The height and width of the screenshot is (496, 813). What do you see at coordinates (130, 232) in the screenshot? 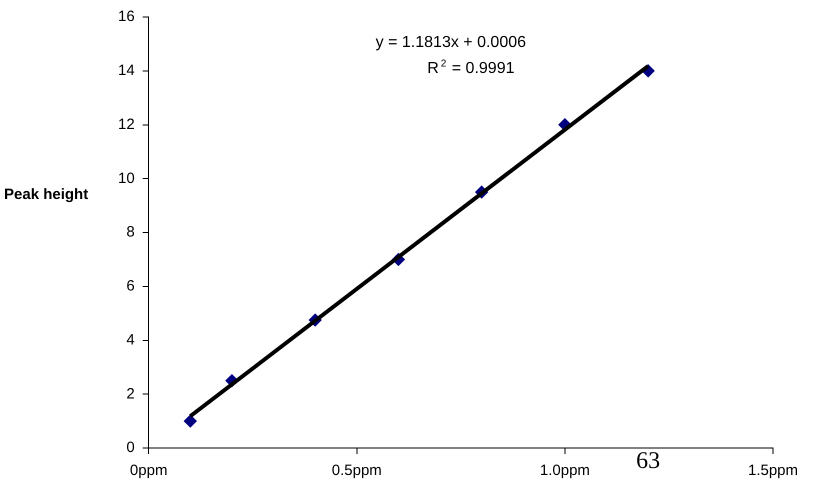
I see `y-tick-label: 8` at bounding box center [130, 232].